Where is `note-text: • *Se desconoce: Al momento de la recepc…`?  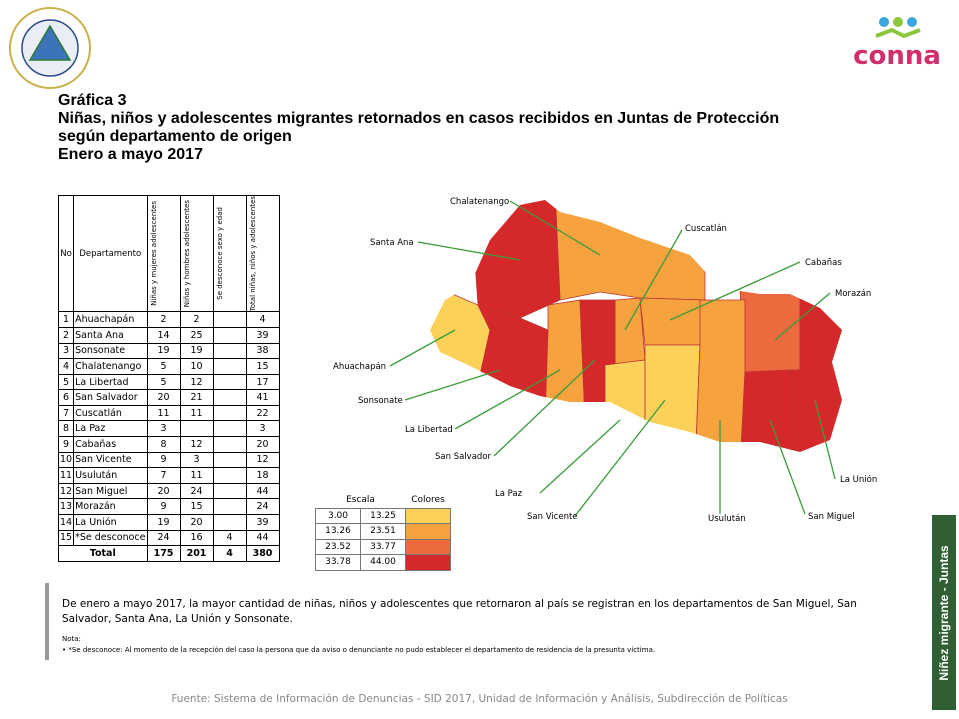
note-text: • *Se desconoce: Al momento de la recepc… is located at coordinates (359, 650).